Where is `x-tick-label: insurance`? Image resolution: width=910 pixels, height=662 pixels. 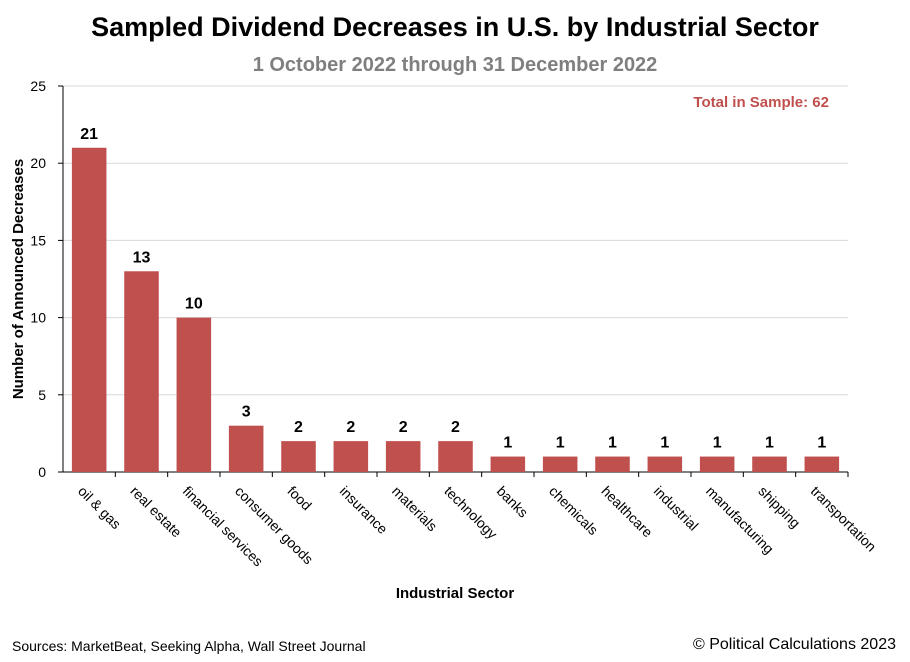 x-tick-label: insurance is located at coordinates (364, 510).